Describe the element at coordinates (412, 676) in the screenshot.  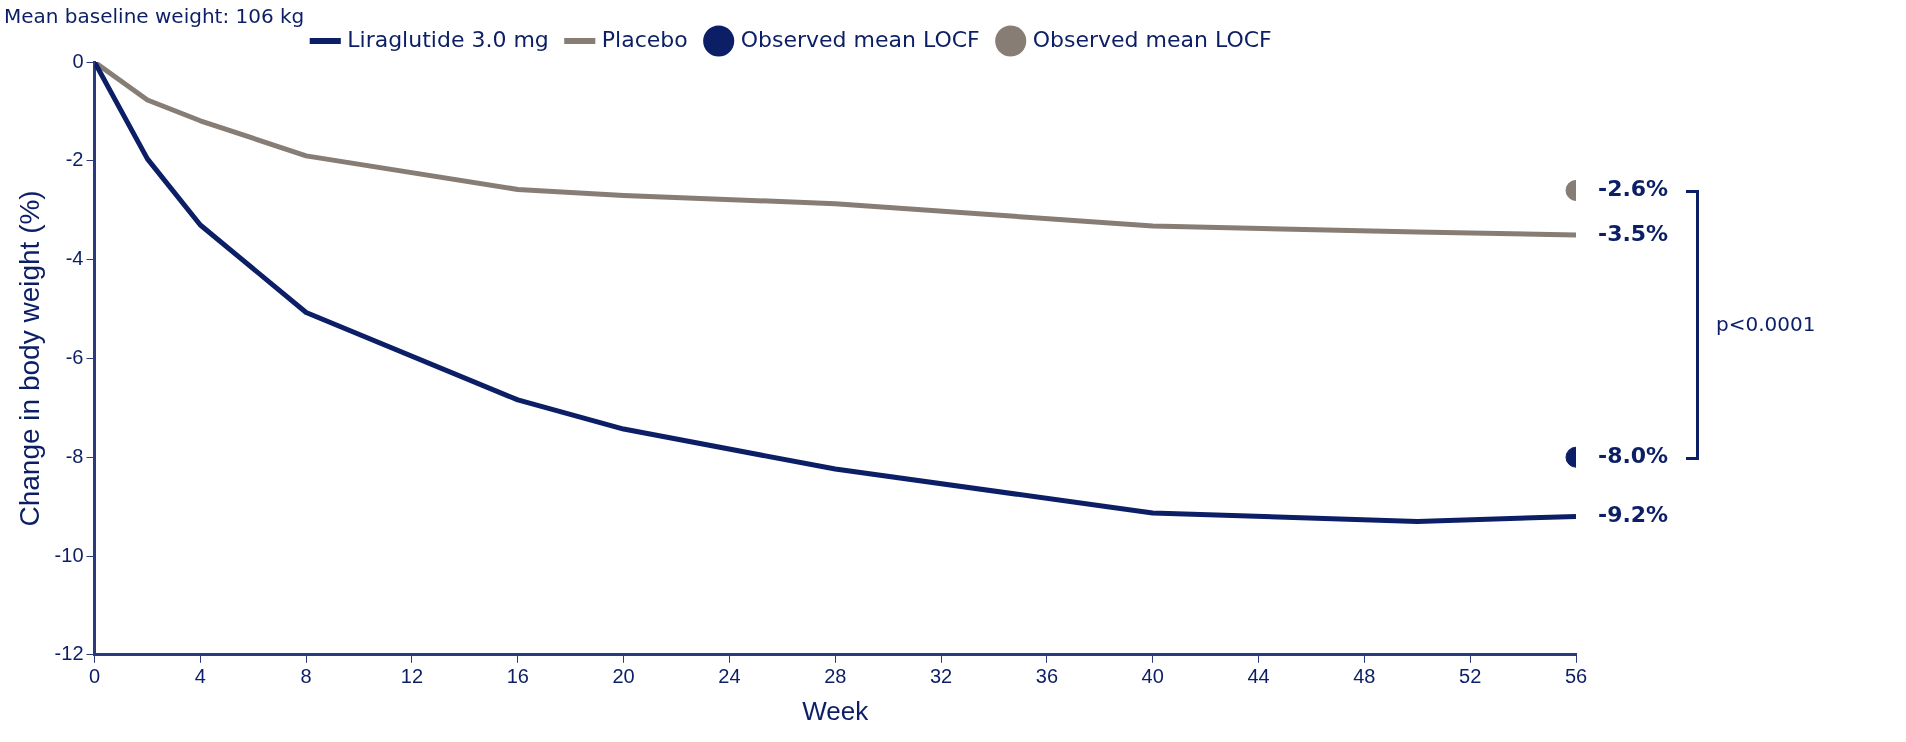
I see `x-tick-label: 12` at that location.